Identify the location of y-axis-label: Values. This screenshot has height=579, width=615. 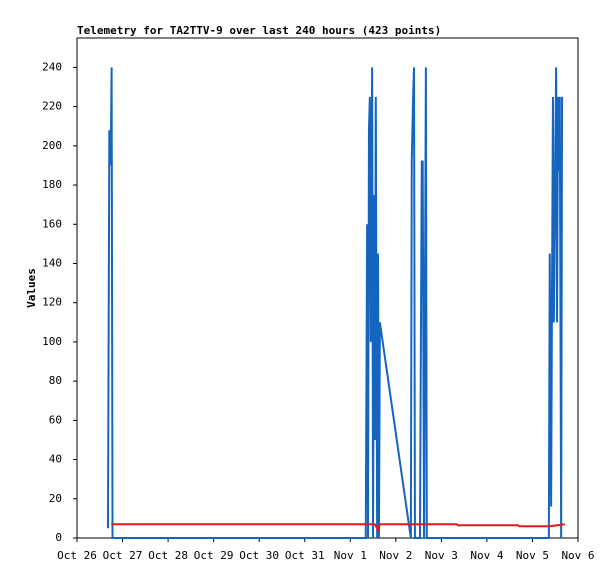
(31, 288).